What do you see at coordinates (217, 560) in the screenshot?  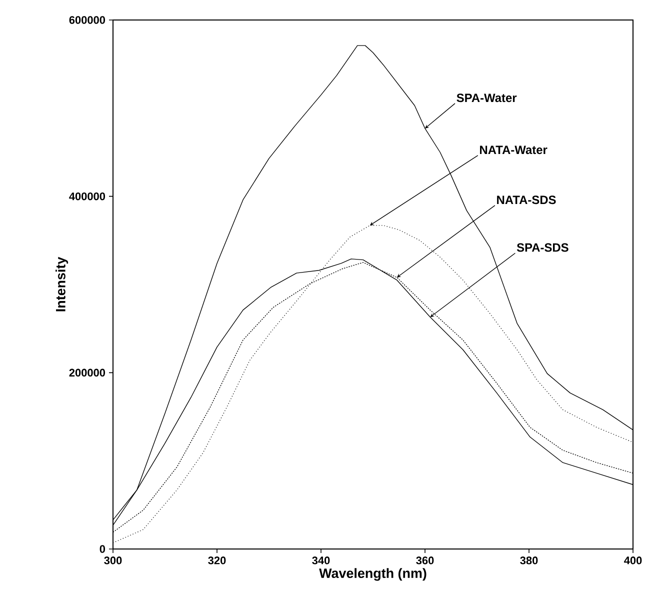 I see `x-tick-label: 320` at bounding box center [217, 560].